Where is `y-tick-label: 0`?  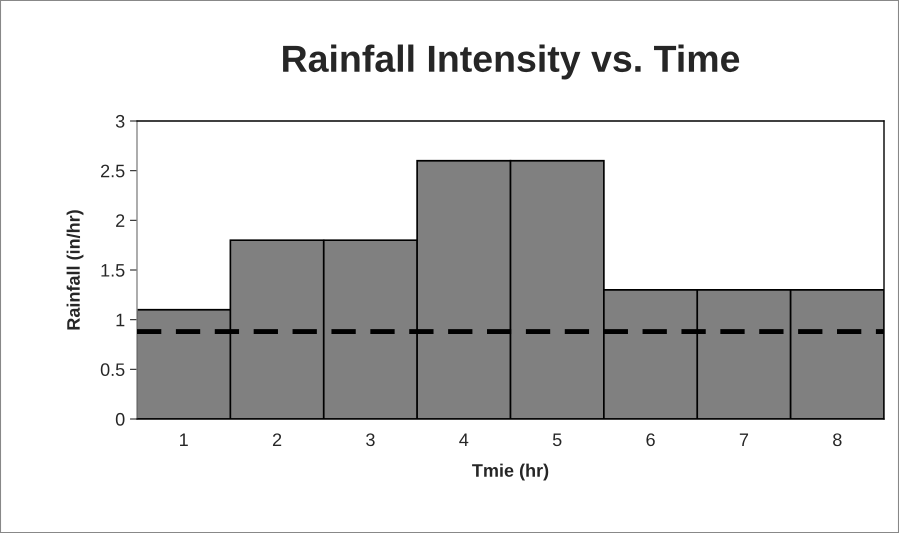
y-tick-label: 0 is located at coordinates (120, 419).